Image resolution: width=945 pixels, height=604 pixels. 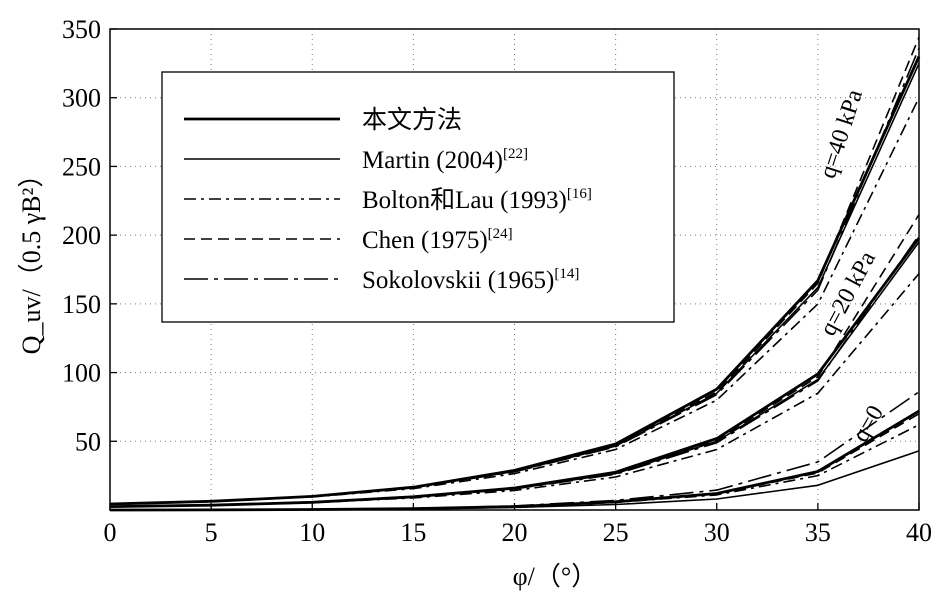 What do you see at coordinates (437, 240) in the screenshot?
I see `legend-label: Chen (1975)[24]` at bounding box center [437, 240].